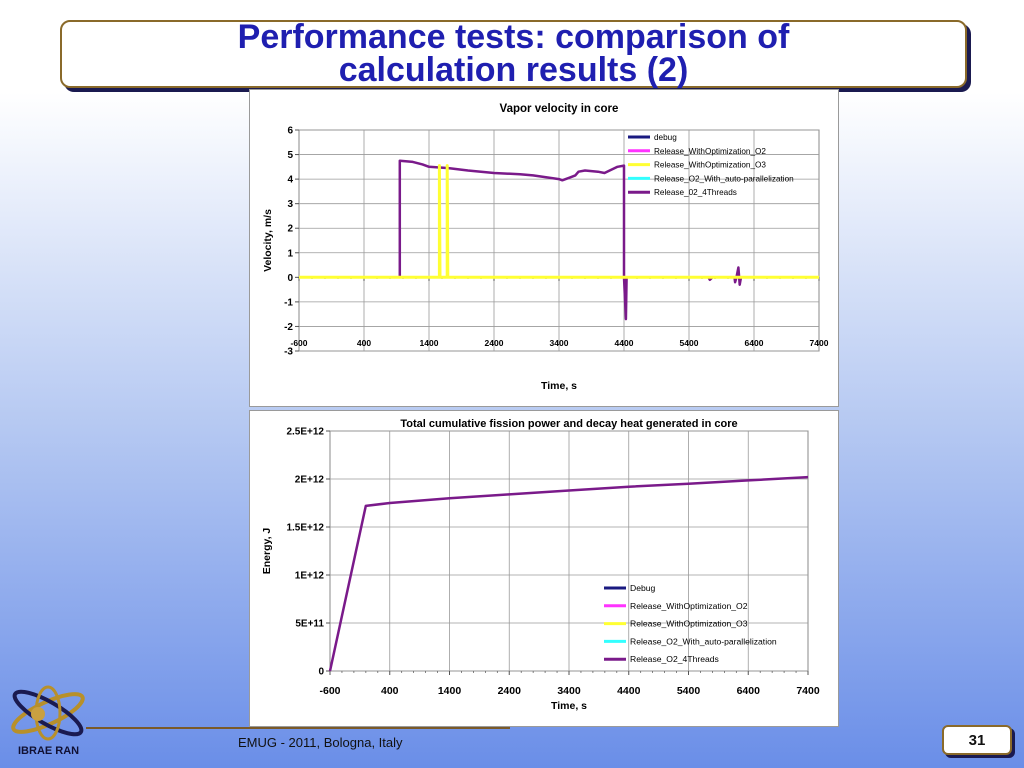  Describe the element at coordinates (290, 204) in the screenshot. I see `y-tick-label: 3` at that location.